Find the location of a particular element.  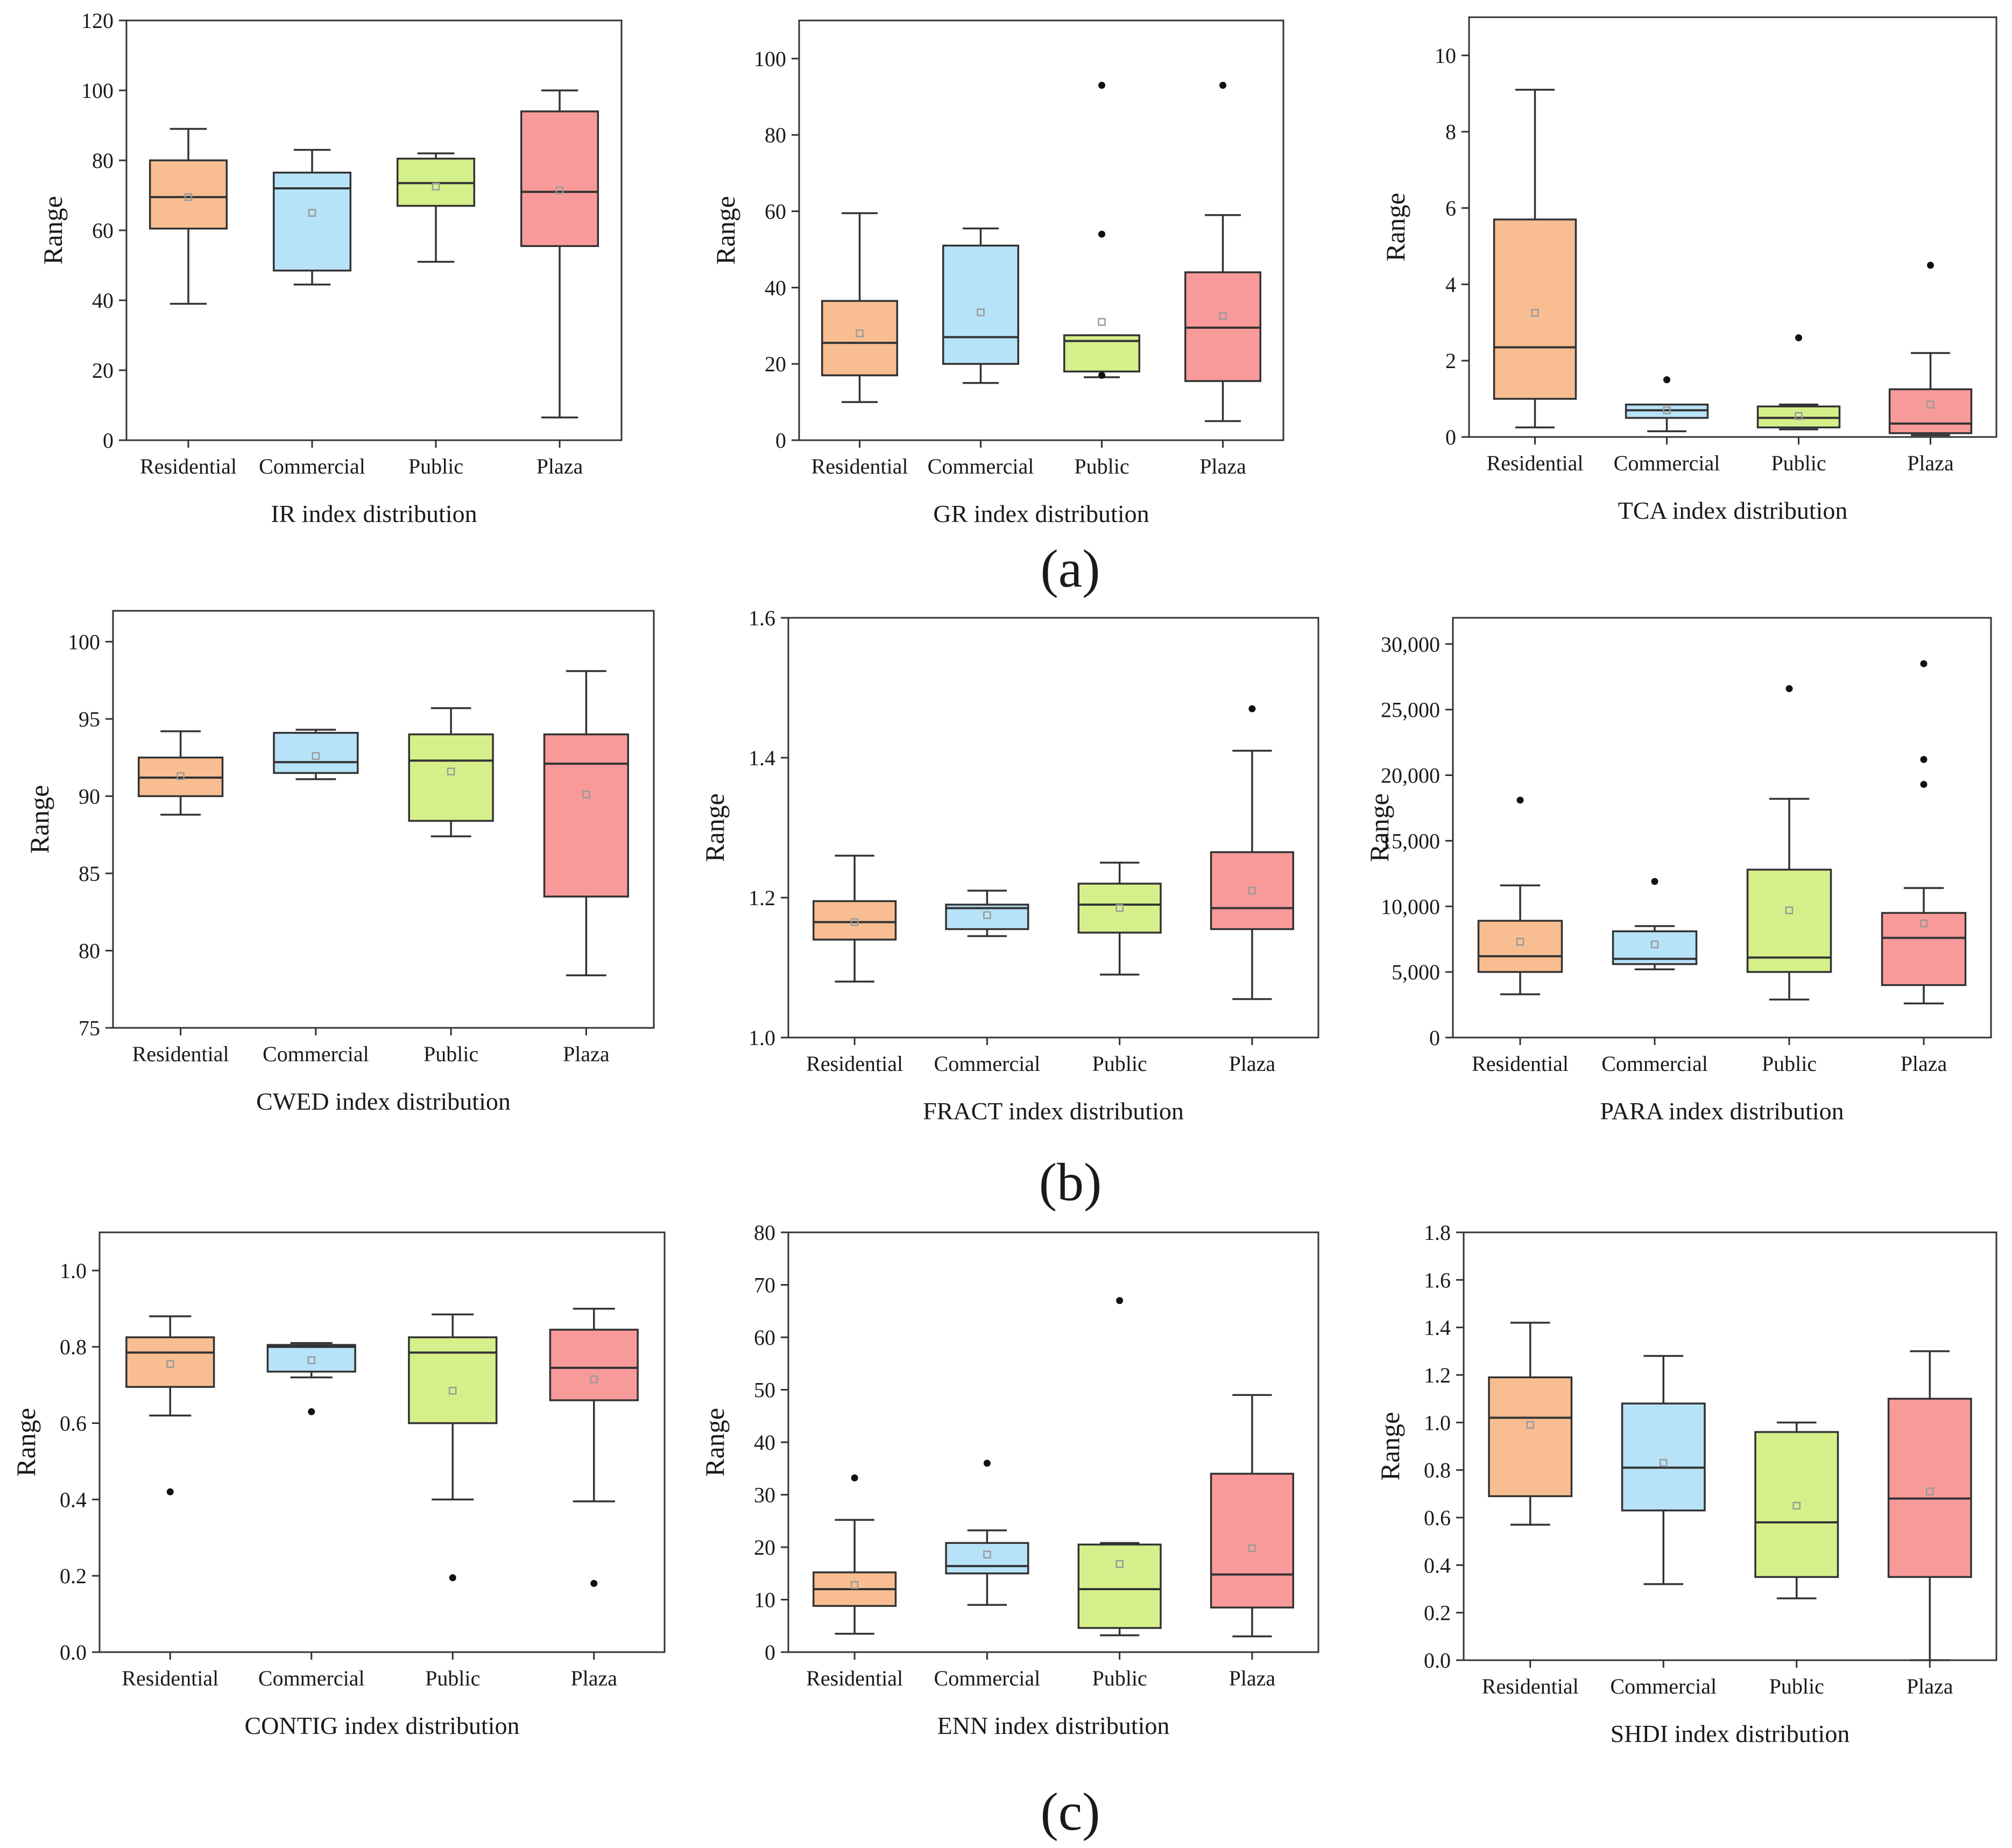

chart-caption: ENN index distribution is located at coordinates (1053, 1725).